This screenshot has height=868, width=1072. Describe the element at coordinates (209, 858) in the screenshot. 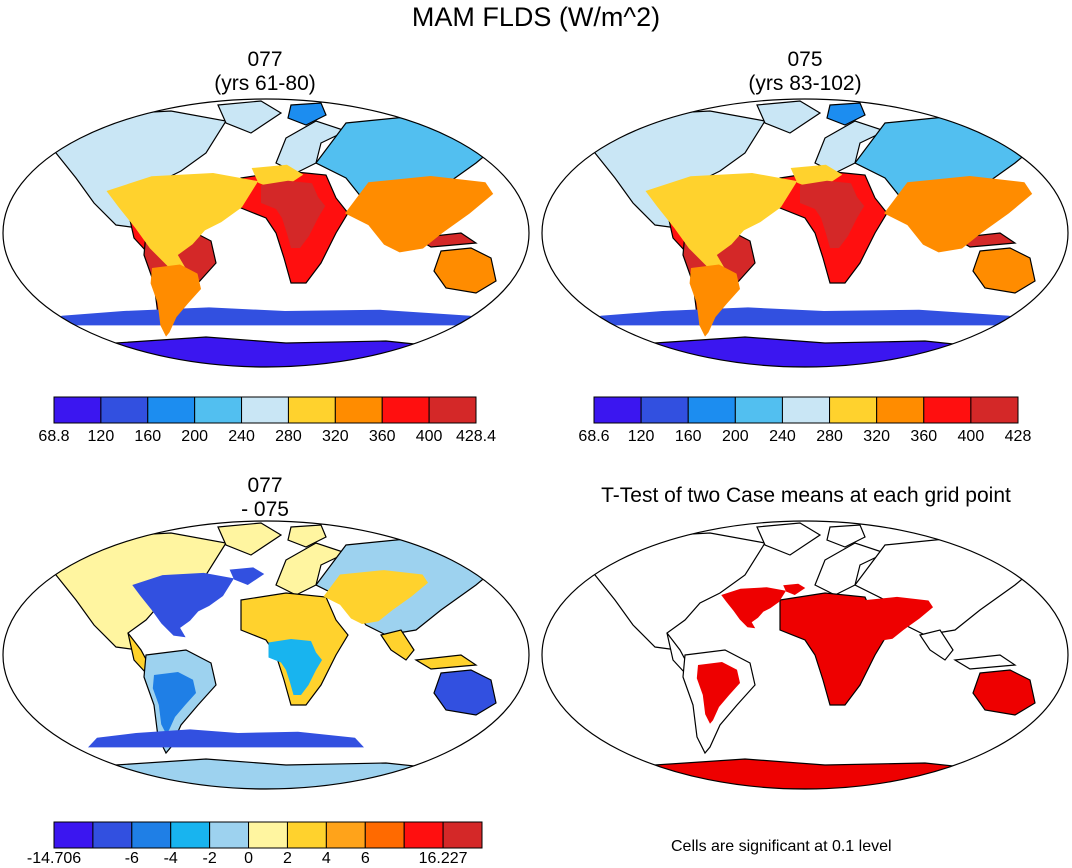

I see `colorbar-tick-label: -2` at that location.